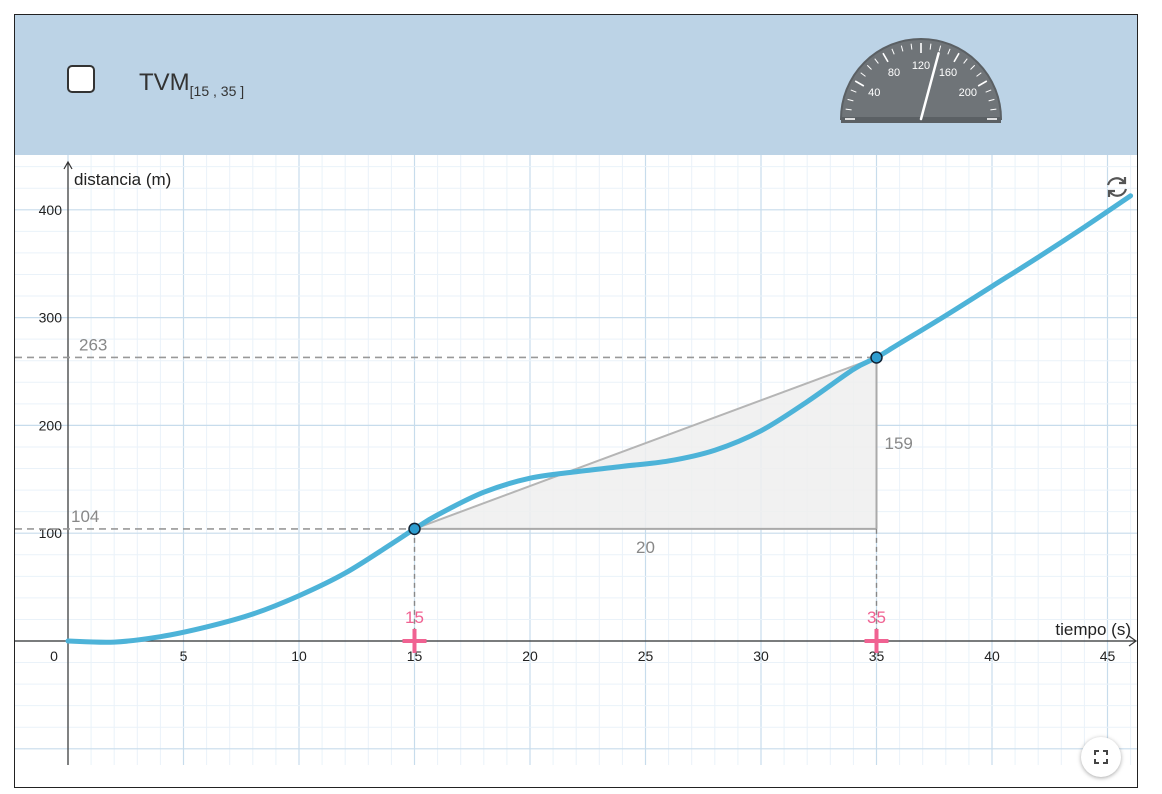  I want to click on tvm-main-text: TVM, so click(164, 82).